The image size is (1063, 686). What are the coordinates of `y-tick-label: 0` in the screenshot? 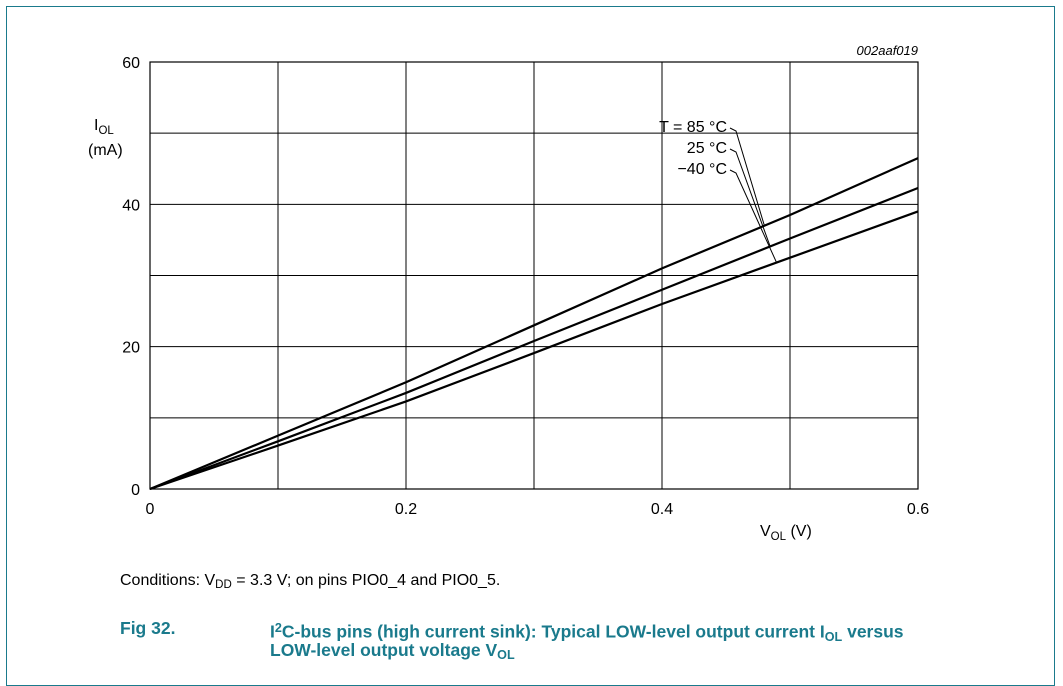 It's located at (135, 490).